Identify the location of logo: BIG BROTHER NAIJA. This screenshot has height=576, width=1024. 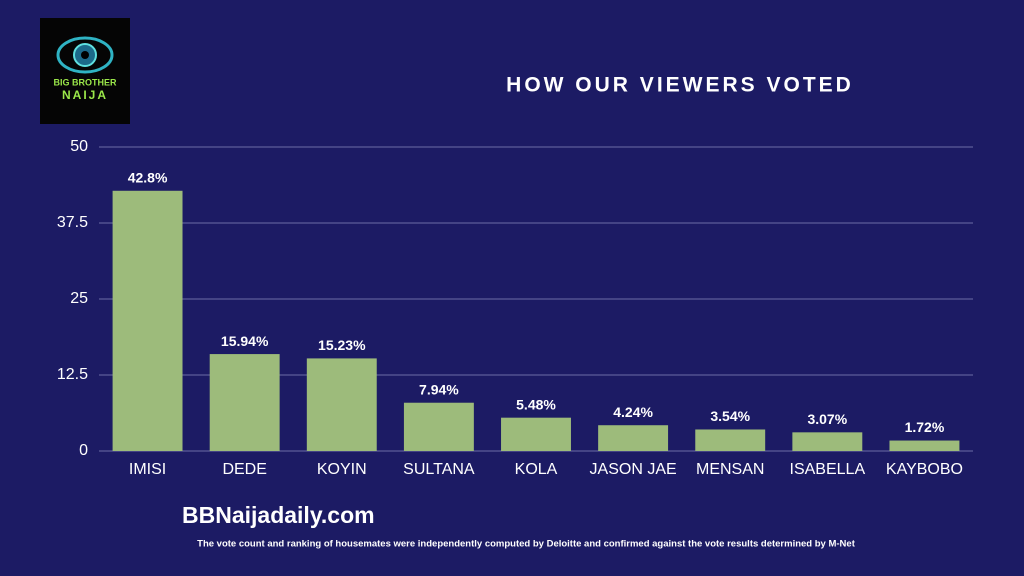
(85, 71).